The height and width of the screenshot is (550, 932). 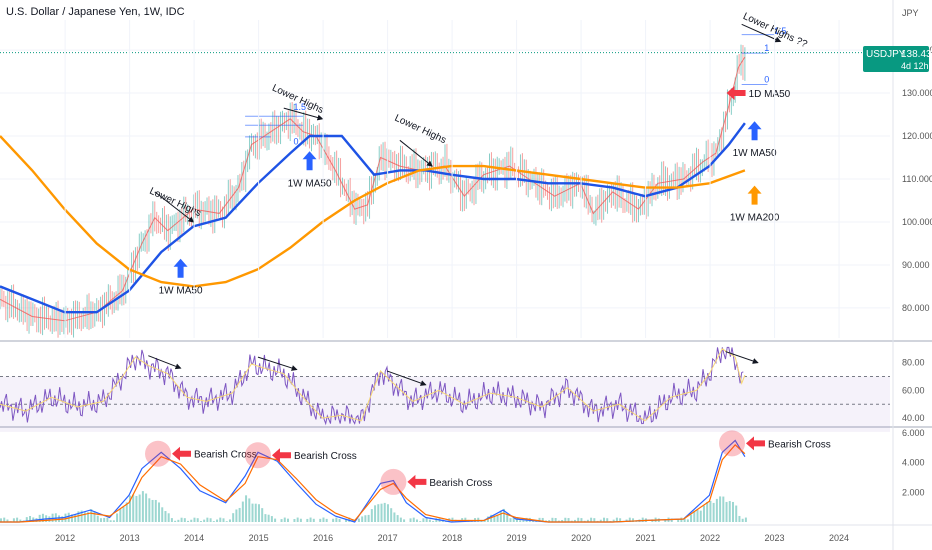 I want to click on price-tick-label: 90.000, so click(x=916, y=265).